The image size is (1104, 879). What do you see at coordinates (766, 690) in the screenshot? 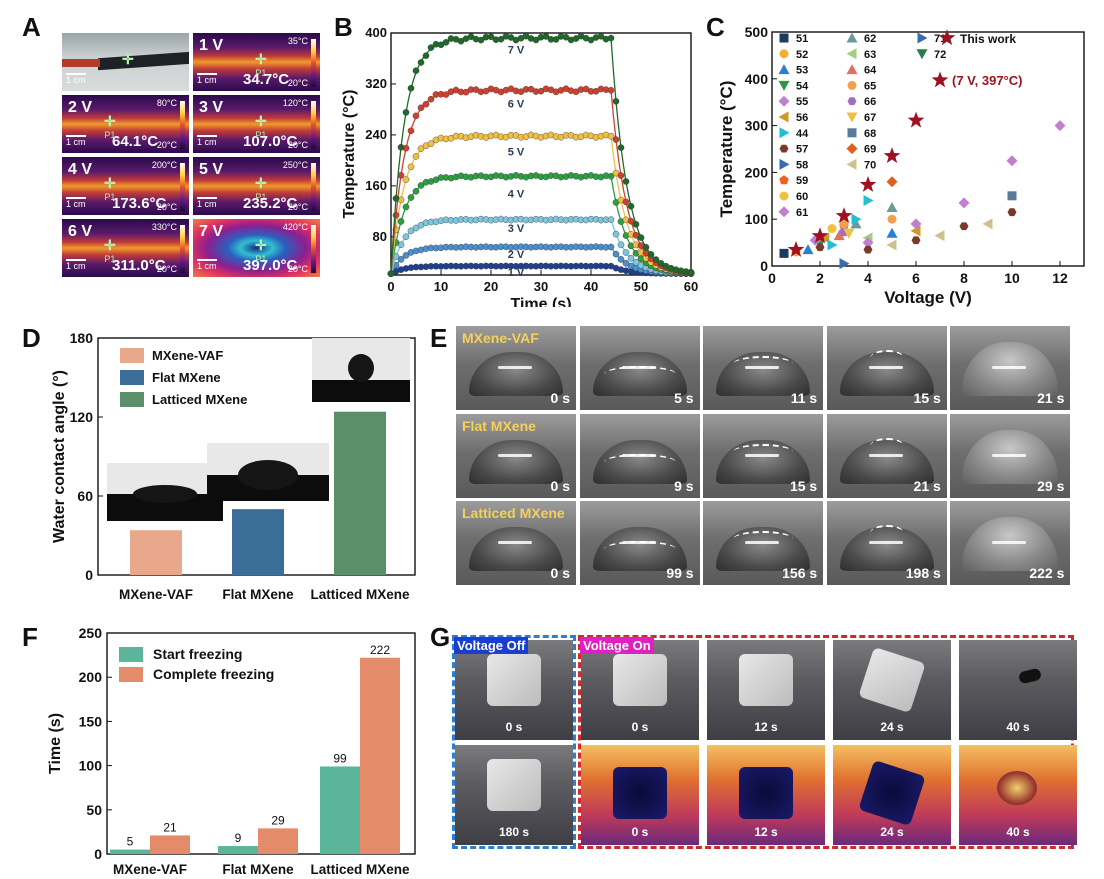
I see `ice-cube-photo: 12 s` at bounding box center [766, 690].